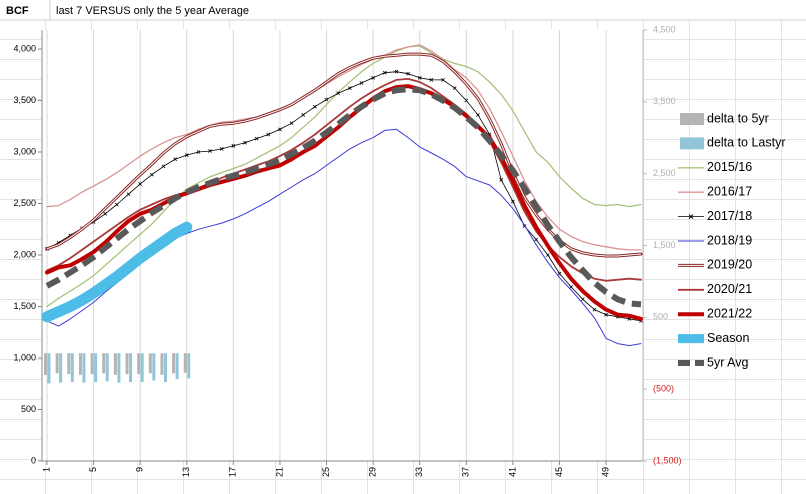  I want to click on line-series, so click(117, 272).